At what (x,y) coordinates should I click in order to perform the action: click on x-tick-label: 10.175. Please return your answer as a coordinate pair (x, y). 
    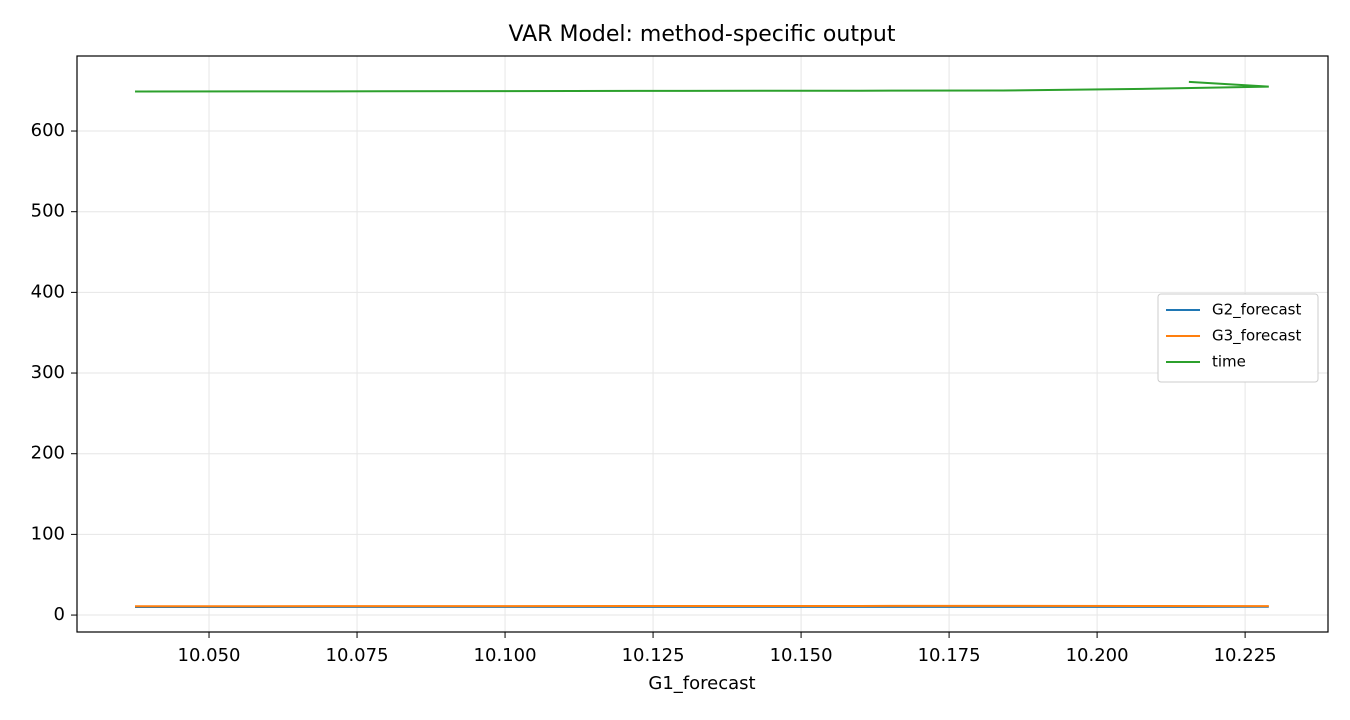
    Looking at the image, I should click on (949, 655).